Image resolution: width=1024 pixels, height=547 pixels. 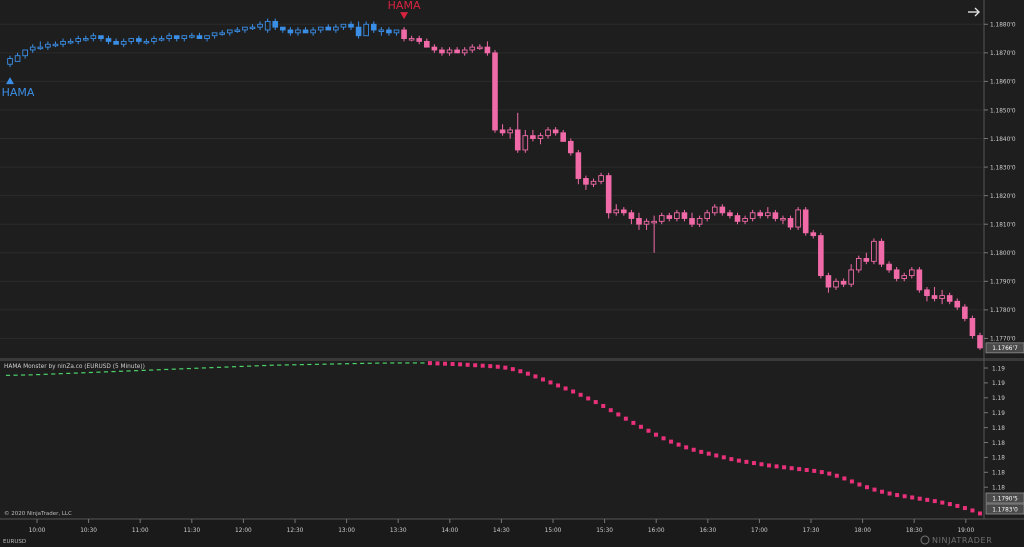 What do you see at coordinates (656, 531) in the screenshot?
I see `x-tick-label: 16:00` at bounding box center [656, 531].